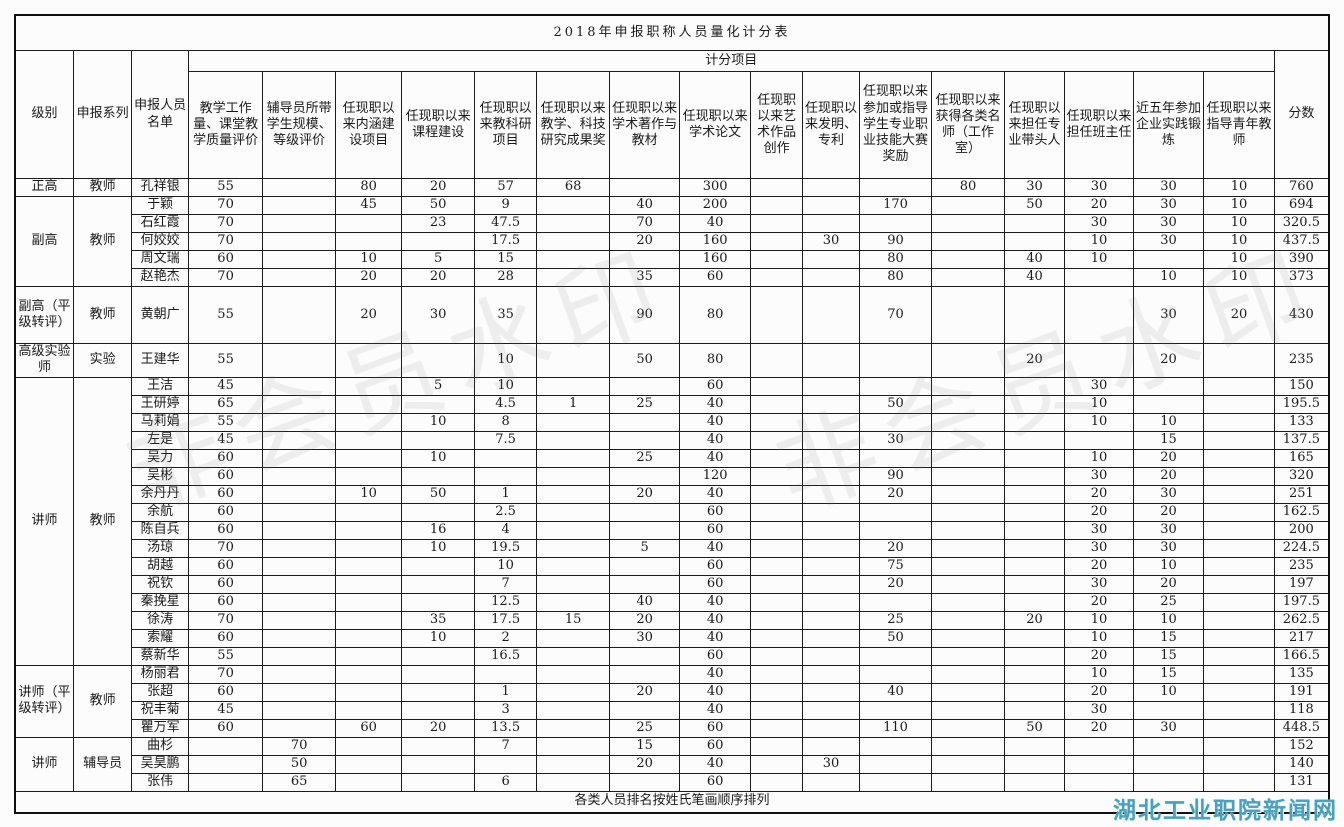 This screenshot has height=827, width=1344. What do you see at coordinates (160, 205) in the screenshot?
I see `name-cell: 于颖` at bounding box center [160, 205].